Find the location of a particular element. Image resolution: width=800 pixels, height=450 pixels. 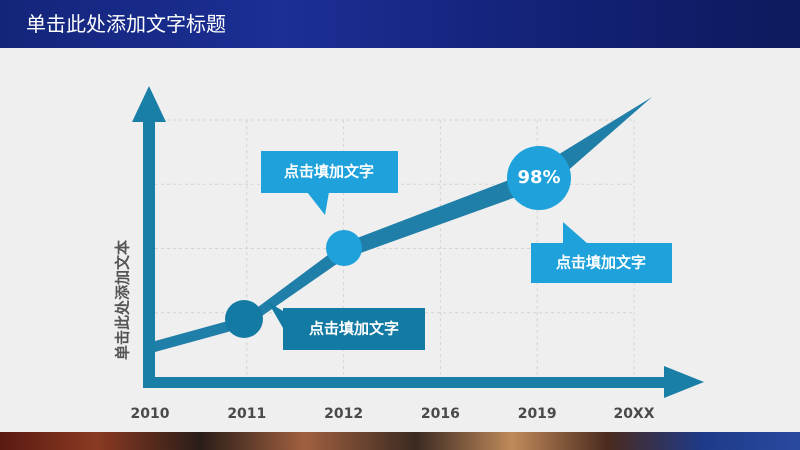

callout-2012: 点击填加文字 is located at coordinates (329, 183).